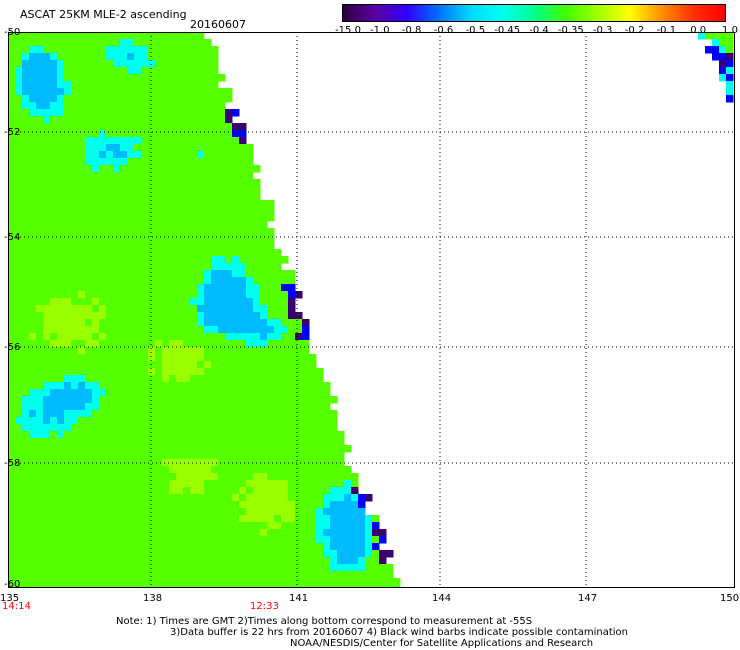 This screenshot has height=650, width=740. Describe the element at coordinates (12, 132) in the screenshot. I see `lat-label-52: -52` at that location.